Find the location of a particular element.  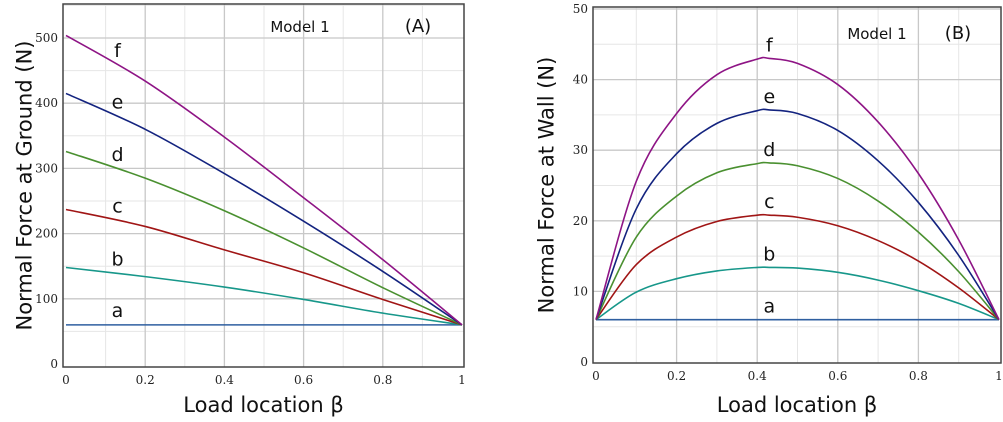

y-tick-label: 30 is located at coordinates (580, 150).